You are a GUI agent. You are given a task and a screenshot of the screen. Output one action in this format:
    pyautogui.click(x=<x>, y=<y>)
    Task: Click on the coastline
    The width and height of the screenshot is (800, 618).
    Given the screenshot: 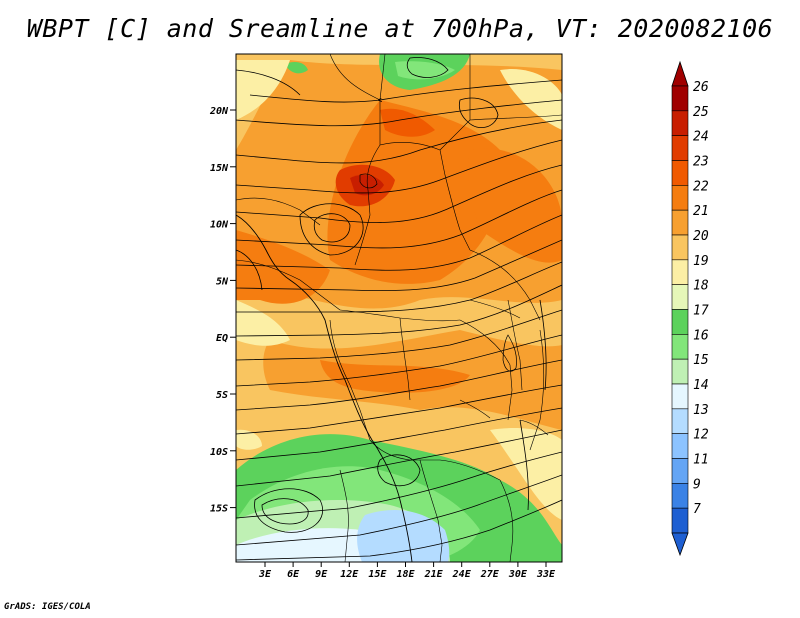 What is the action you would take?
    pyautogui.click(x=324, y=388)
    